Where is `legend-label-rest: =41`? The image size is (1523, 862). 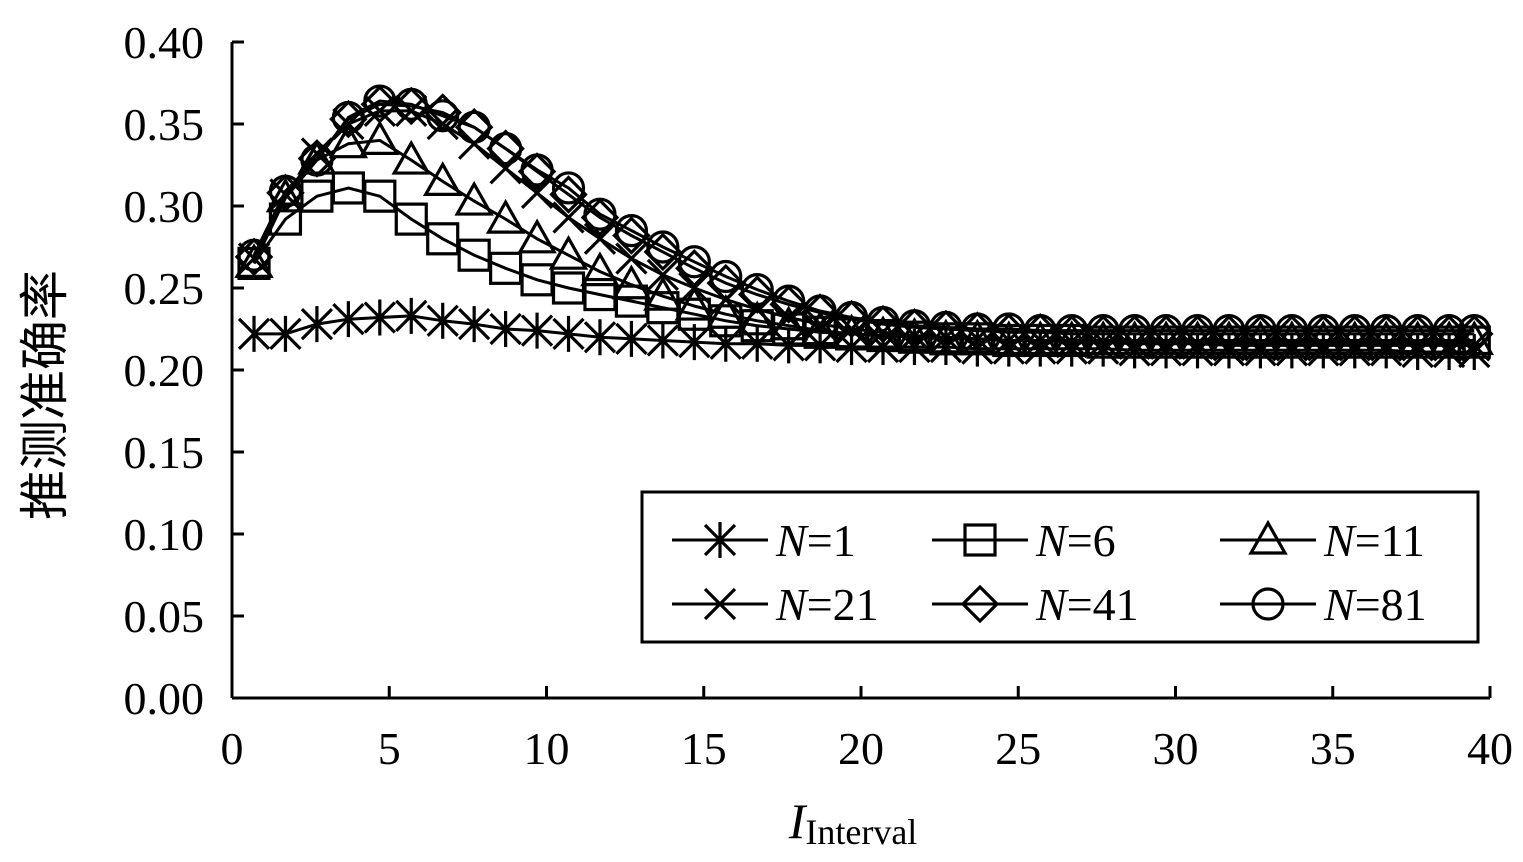 legend-label-rest: =41 is located at coordinates (1103, 604).